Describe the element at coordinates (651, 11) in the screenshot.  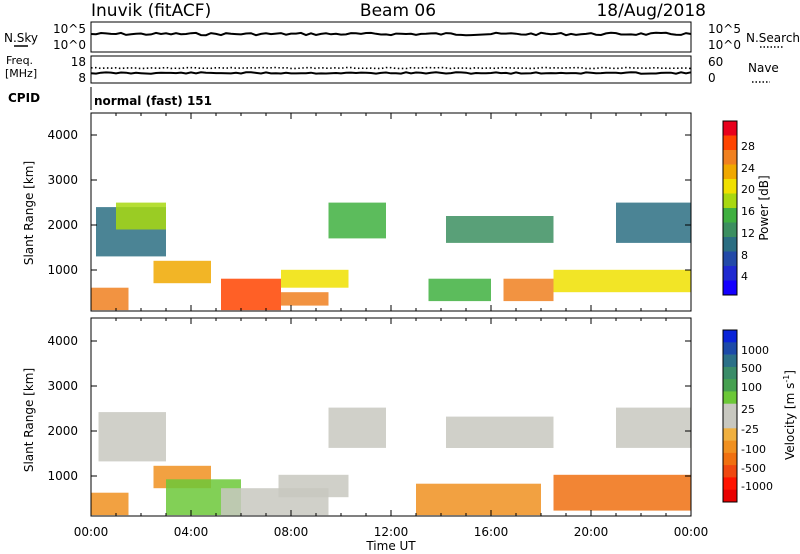
I see `date-title: 18/Aug/2018` at that location.